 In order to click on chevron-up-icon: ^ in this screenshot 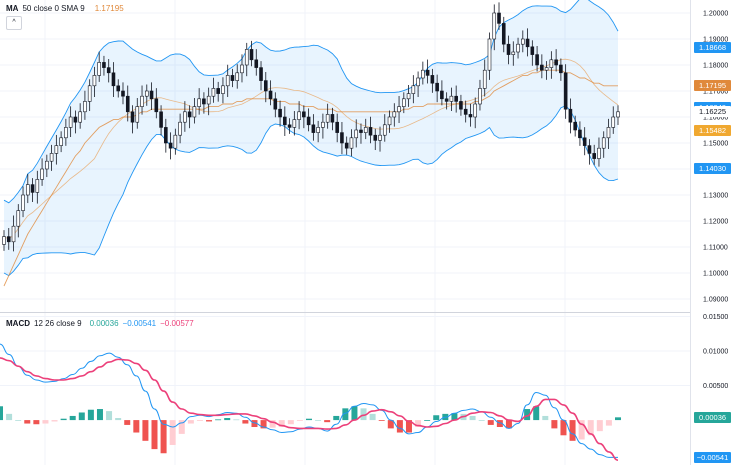, I will do `click(14, 22)`.